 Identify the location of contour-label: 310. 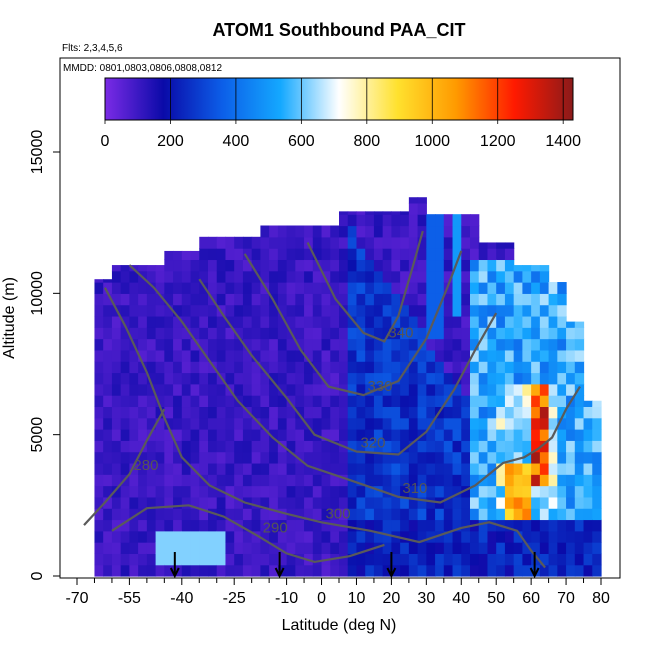
(414, 488).